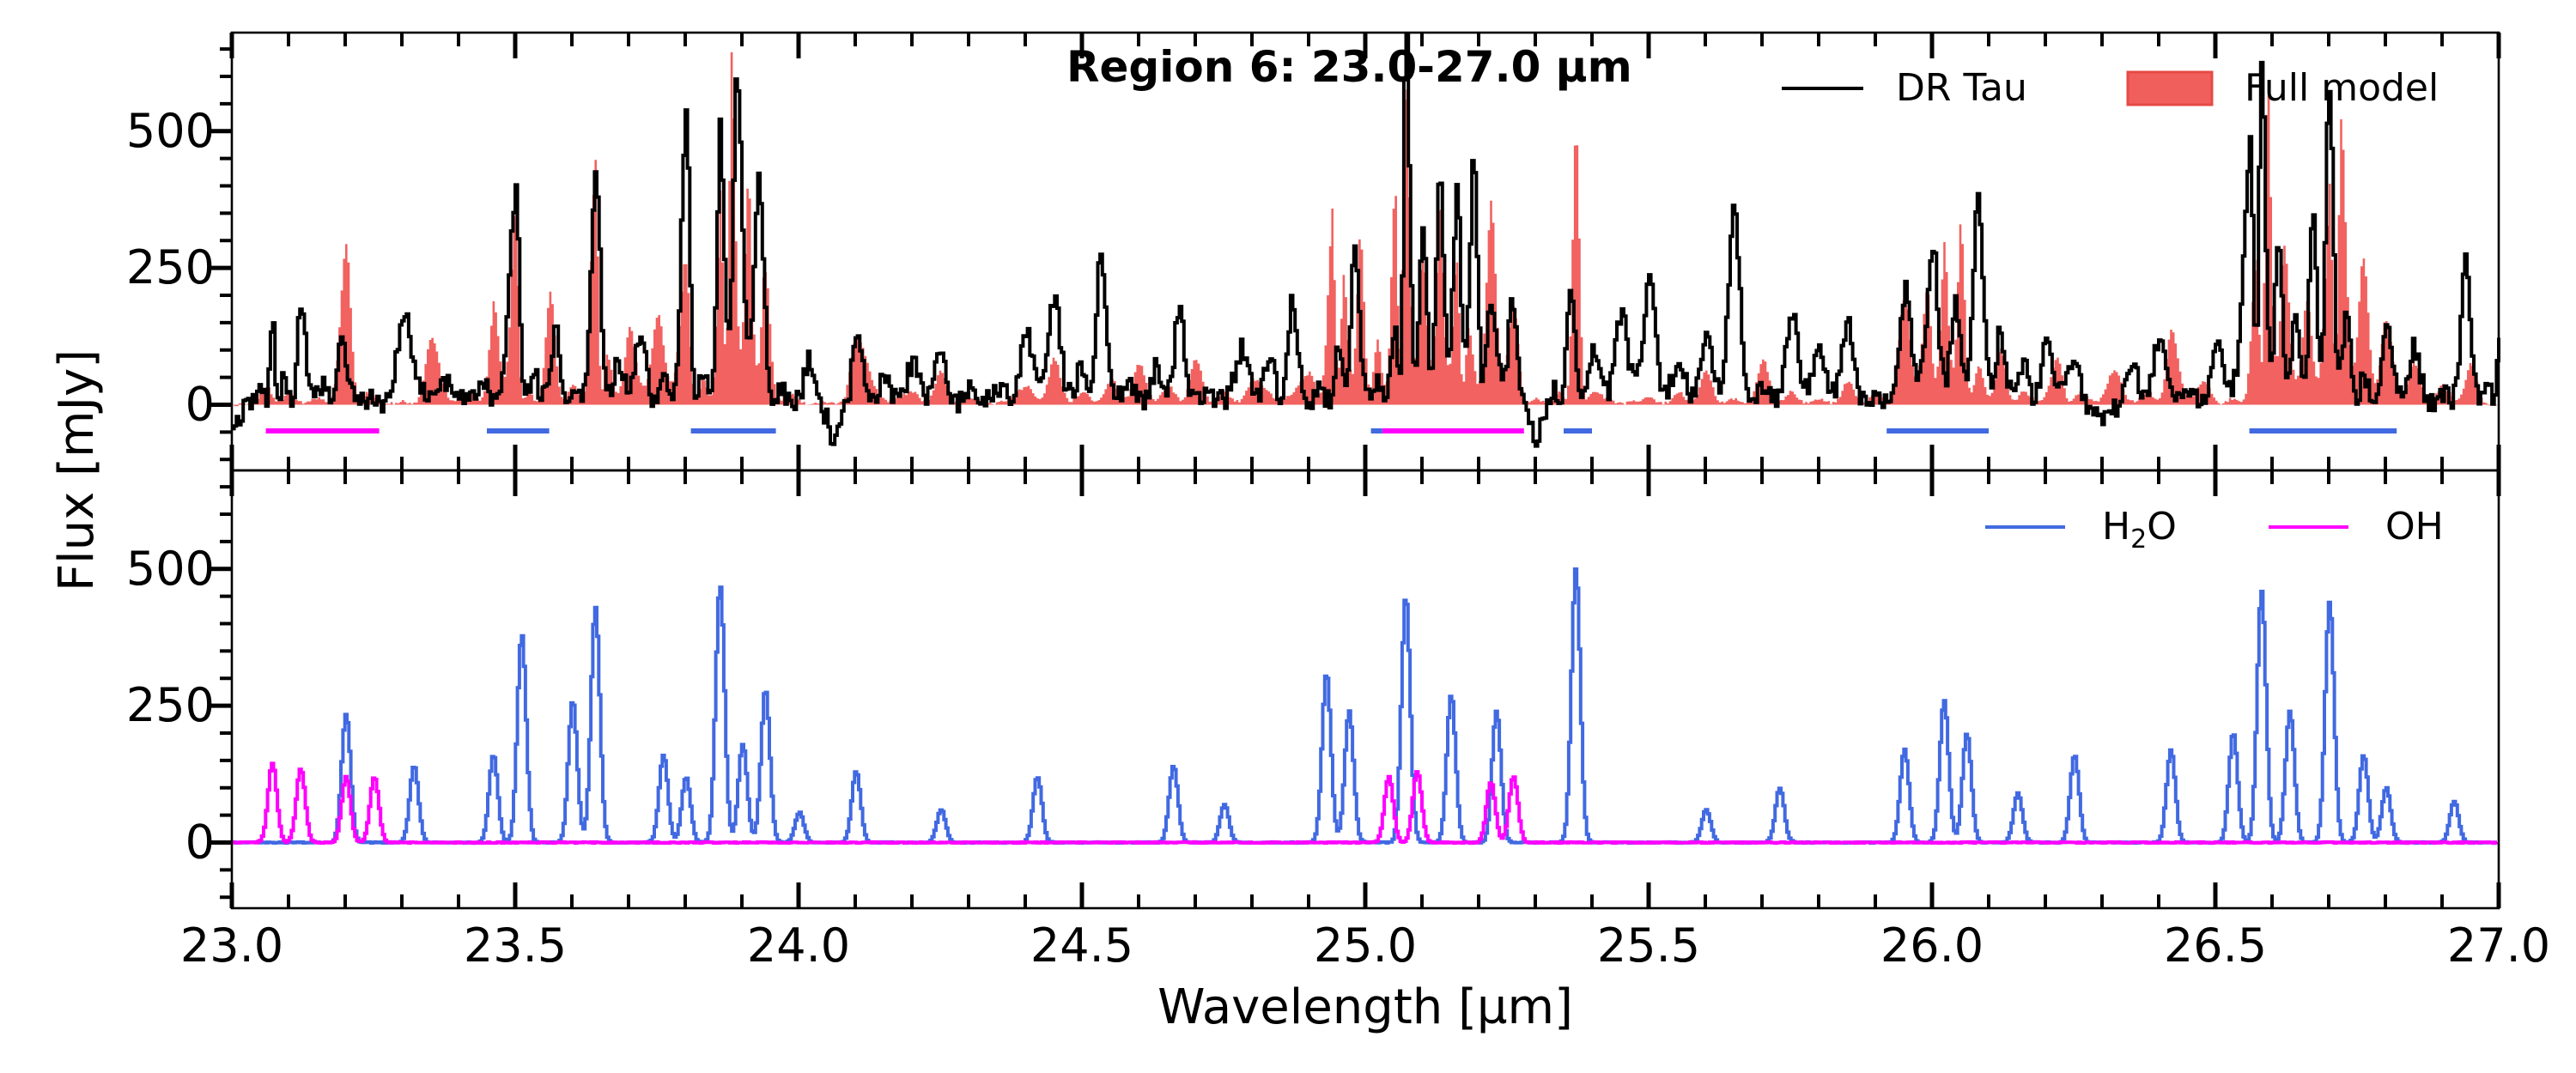 This screenshot has height=1073, width=2576. Describe the element at coordinates (1932, 945) in the screenshot. I see `x-tick-label: 26.0` at that location.